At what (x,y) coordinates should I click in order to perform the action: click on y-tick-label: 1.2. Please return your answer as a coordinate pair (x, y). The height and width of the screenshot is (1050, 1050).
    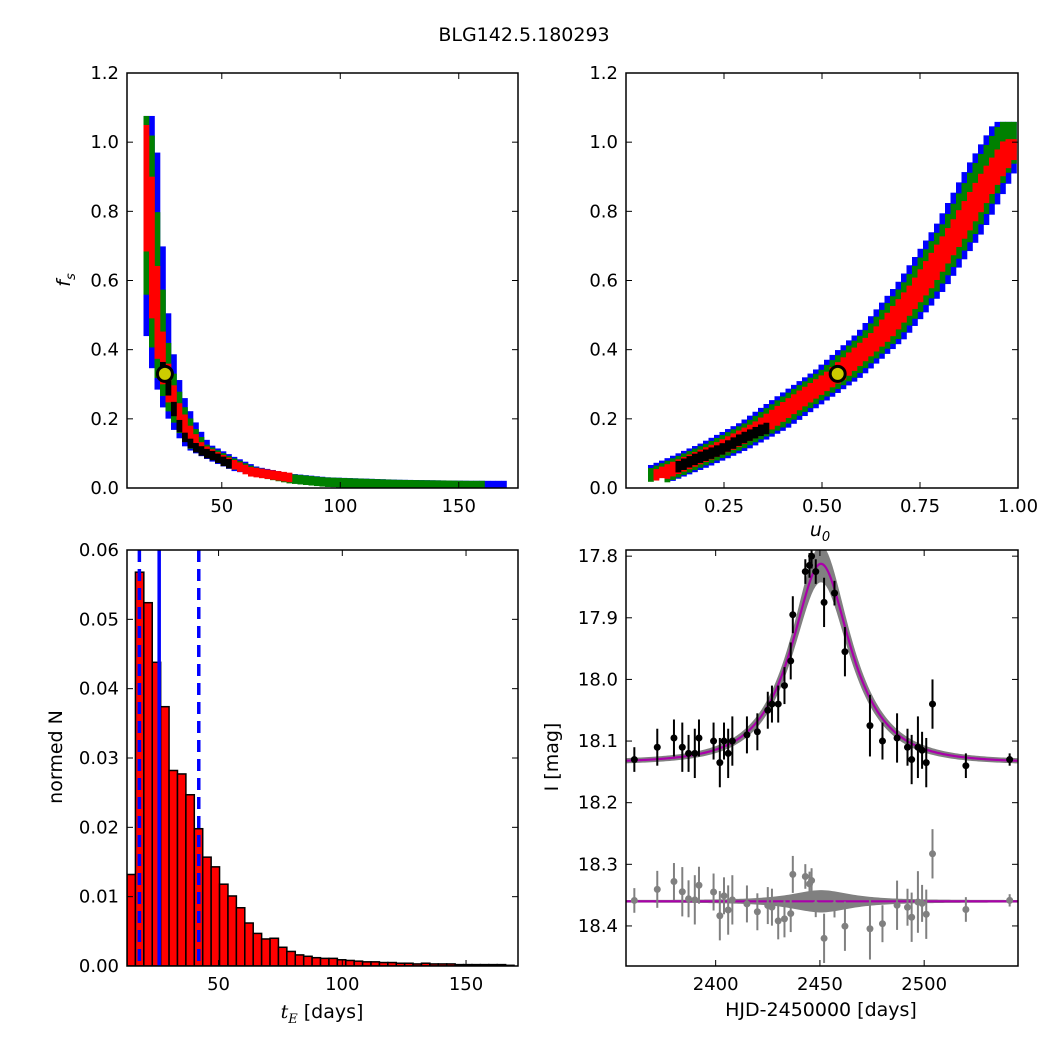
    Looking at the image, I should click on (603, 73).